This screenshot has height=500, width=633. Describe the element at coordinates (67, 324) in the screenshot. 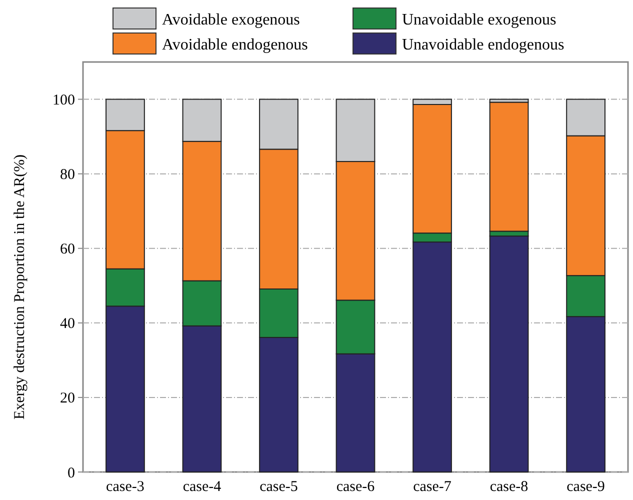

I see `y-tick-label: 40` at that location.